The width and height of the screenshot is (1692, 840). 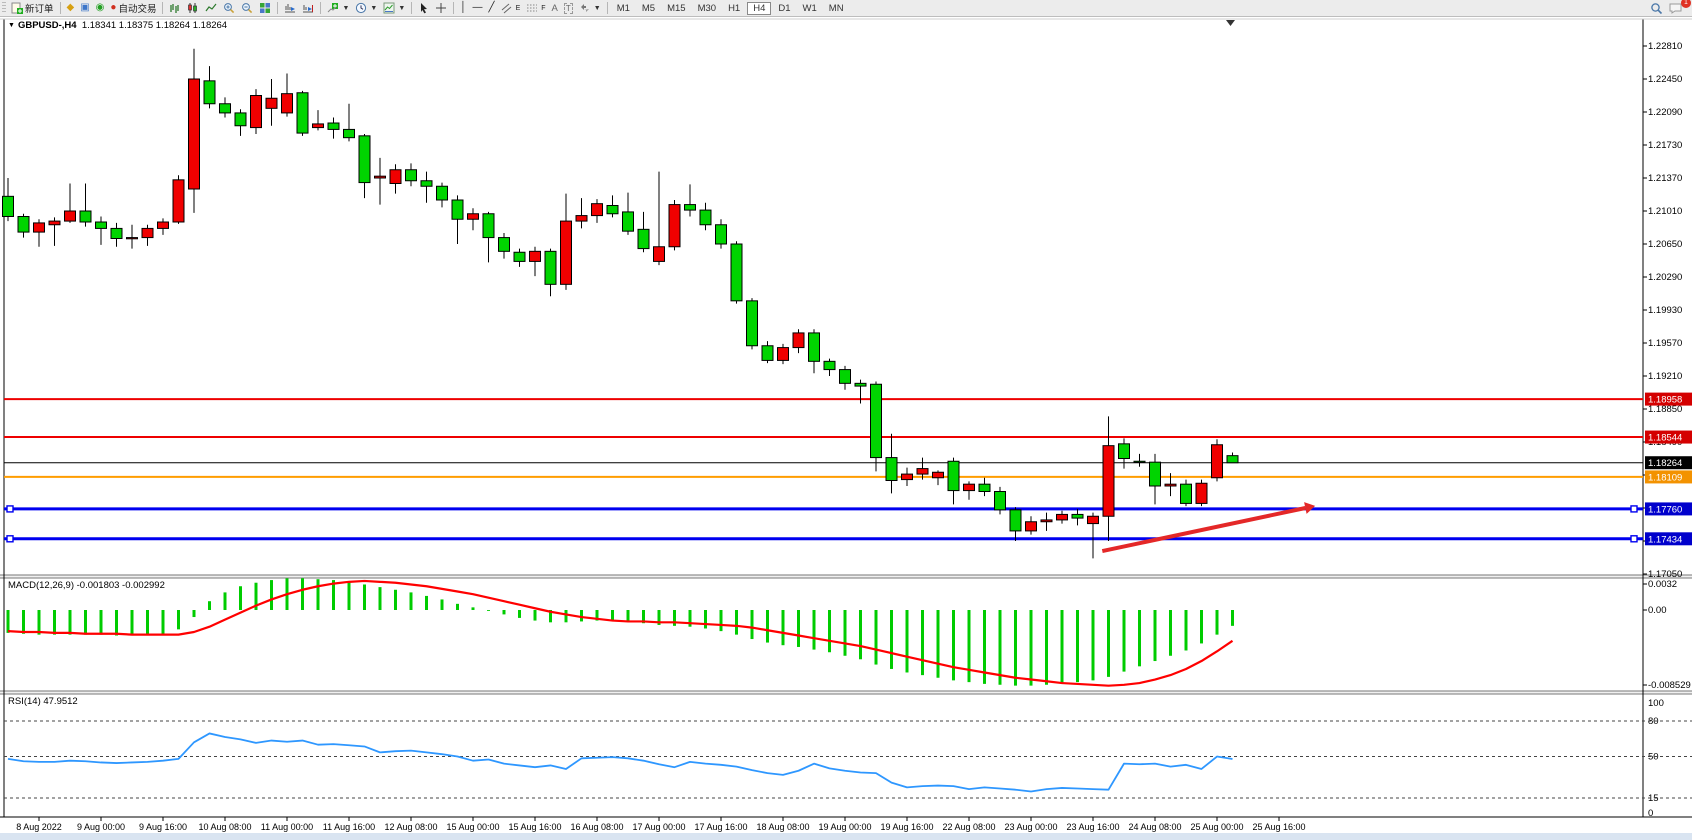 I want to click on svg-text: 17 Aug 16:00, so click(x=720, y=827).